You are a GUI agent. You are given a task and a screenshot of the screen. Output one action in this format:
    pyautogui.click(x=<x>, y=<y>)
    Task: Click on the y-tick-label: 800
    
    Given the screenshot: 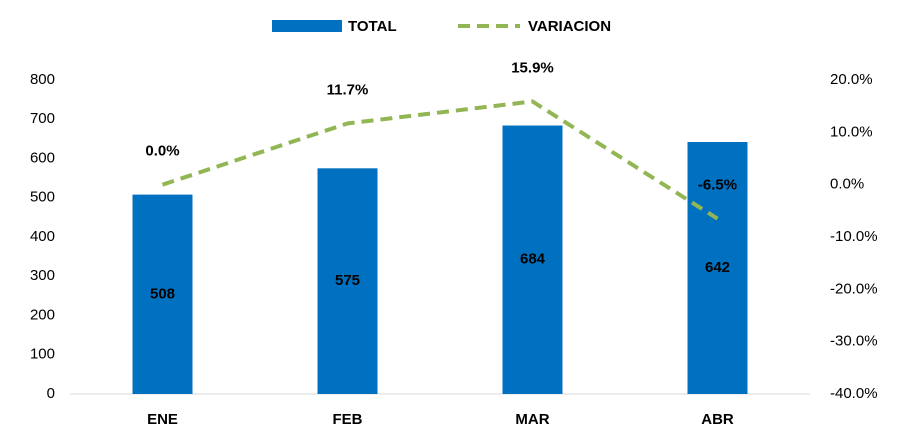 What is the action you would take?
    pyautogui.click(x=42, y=79)
    